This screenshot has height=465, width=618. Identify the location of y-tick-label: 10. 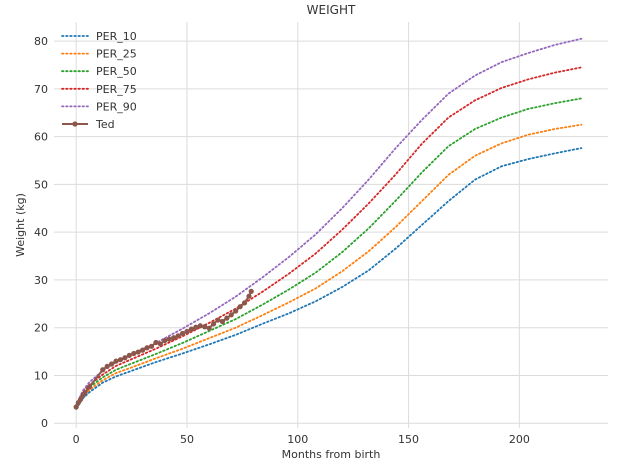
(41, 375).